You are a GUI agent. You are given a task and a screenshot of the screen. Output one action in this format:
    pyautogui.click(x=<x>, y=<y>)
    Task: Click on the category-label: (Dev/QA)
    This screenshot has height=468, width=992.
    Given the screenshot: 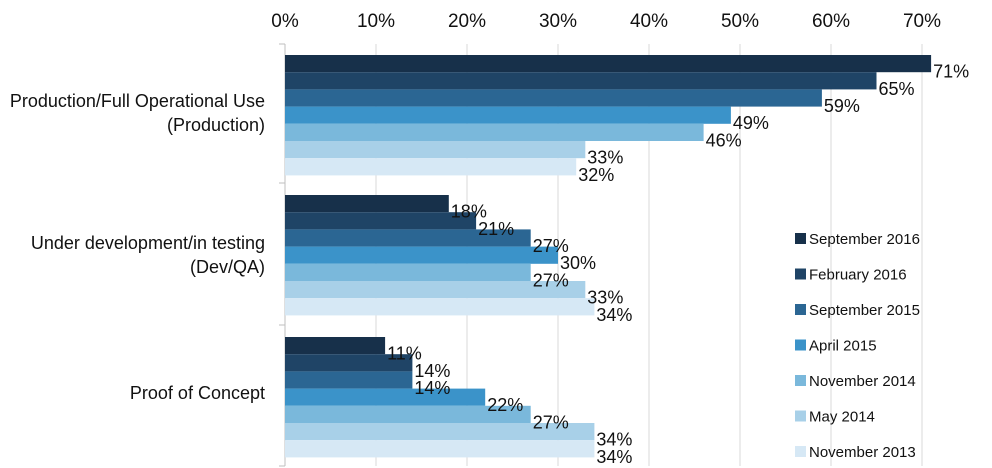 What is the action you would take?
    pyautogui.click(x=227, y=267)
    